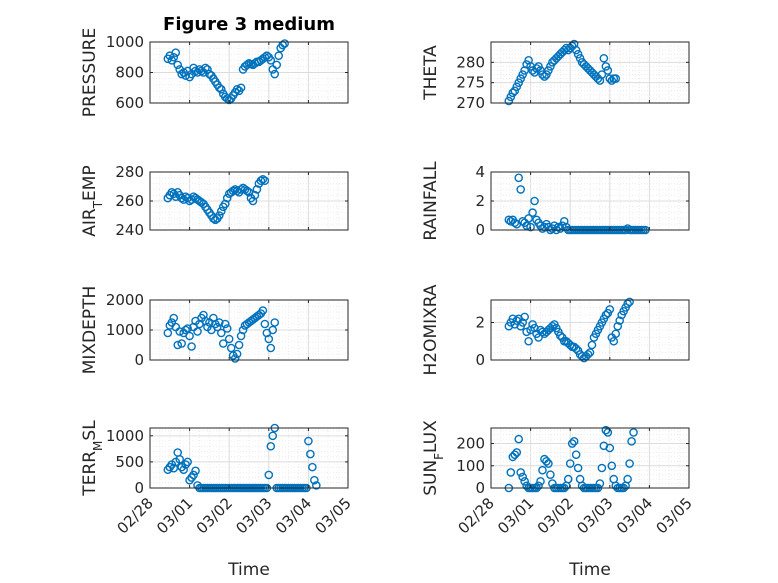  I want to click on y-axis-label-part: H2OMIXRA, so click(431, 329).